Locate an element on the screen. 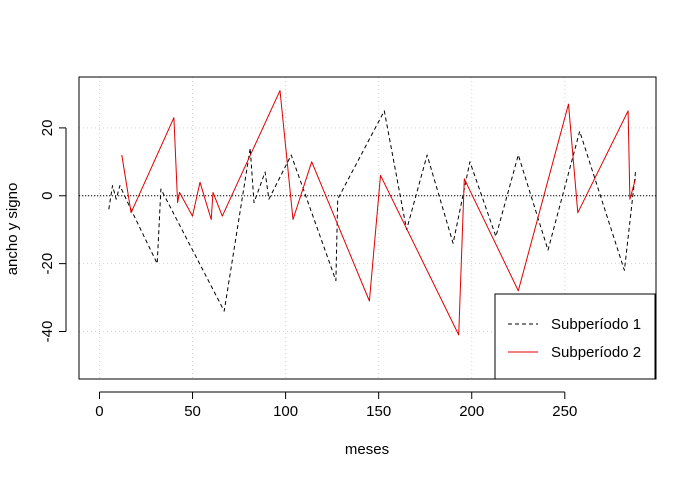 This screenshot has height=478, width=696. y-axis: -40 -20 0 20 is located at coordinates (53, 231).